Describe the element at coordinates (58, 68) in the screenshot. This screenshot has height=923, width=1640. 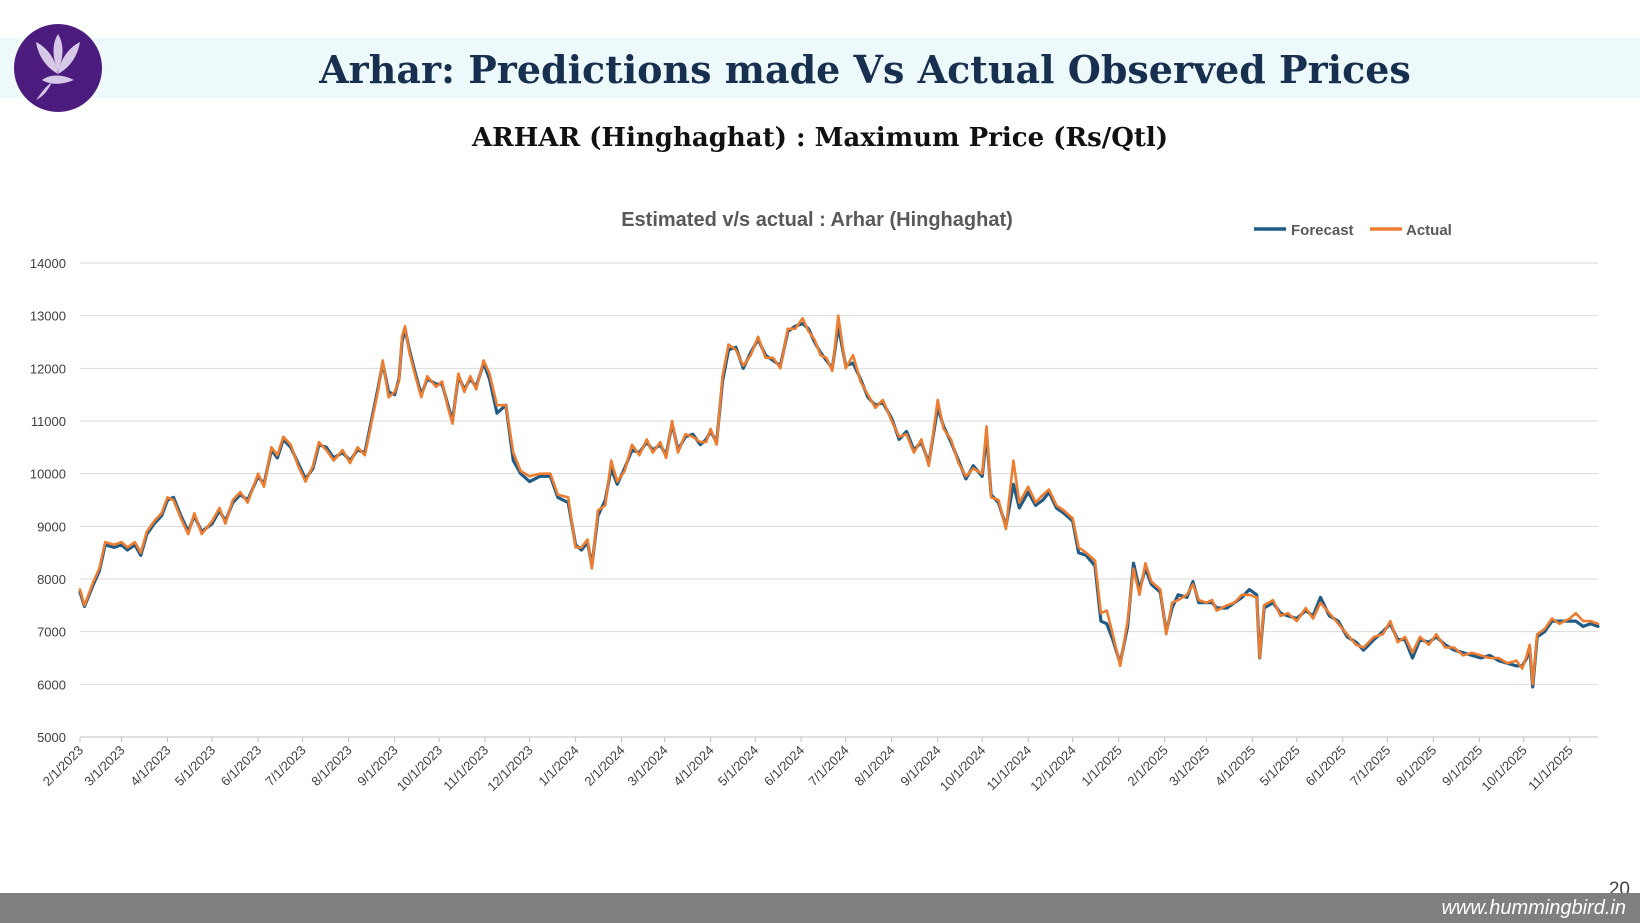
I see `hummingbird-logo` at that location.